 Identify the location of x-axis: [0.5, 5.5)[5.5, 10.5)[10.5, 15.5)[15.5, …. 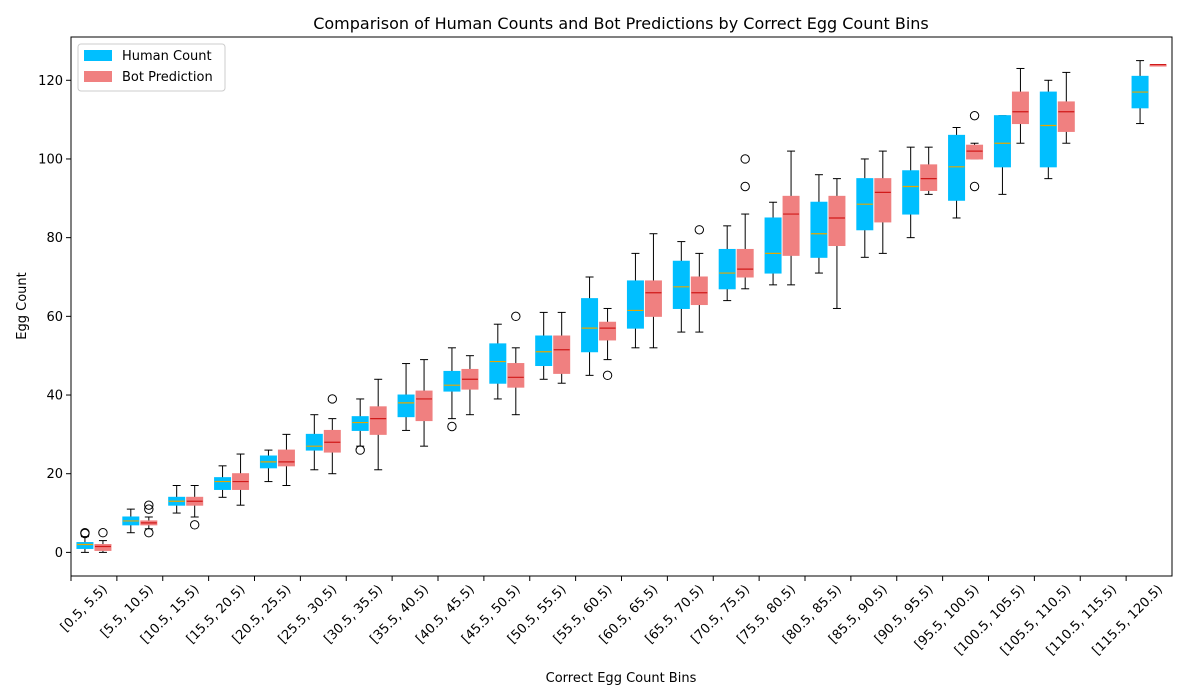
(612, 617).